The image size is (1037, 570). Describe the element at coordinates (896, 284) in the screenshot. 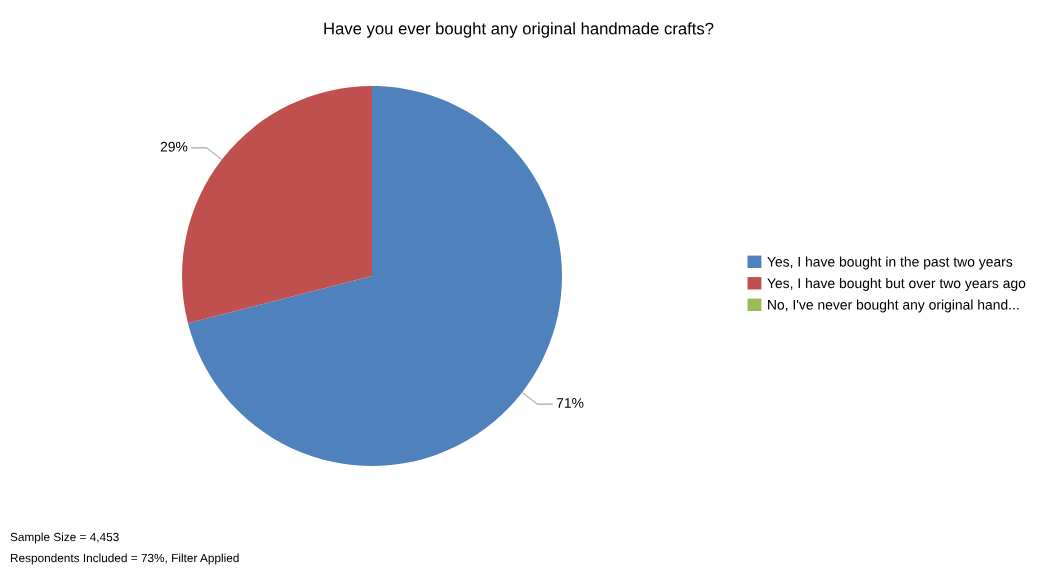

I see `legend-label: Yes, I have bought but over two years ago` at that location.